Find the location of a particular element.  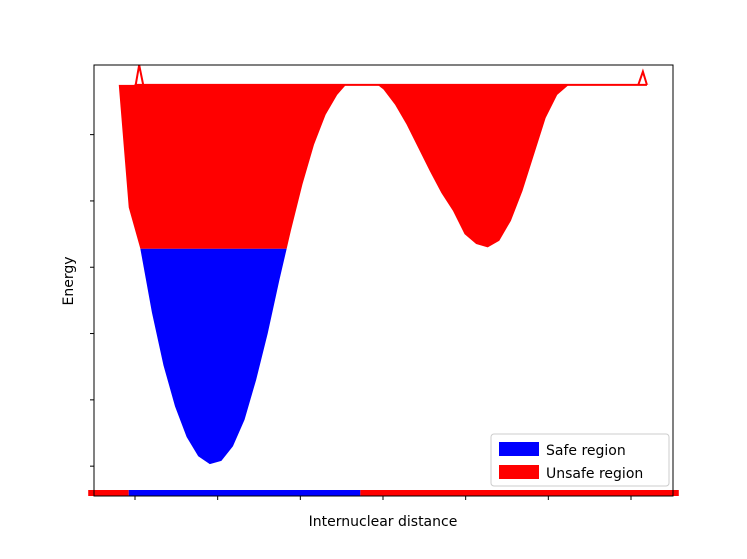

legend-label-safe: Safe region is located at coordinates (586, 451).